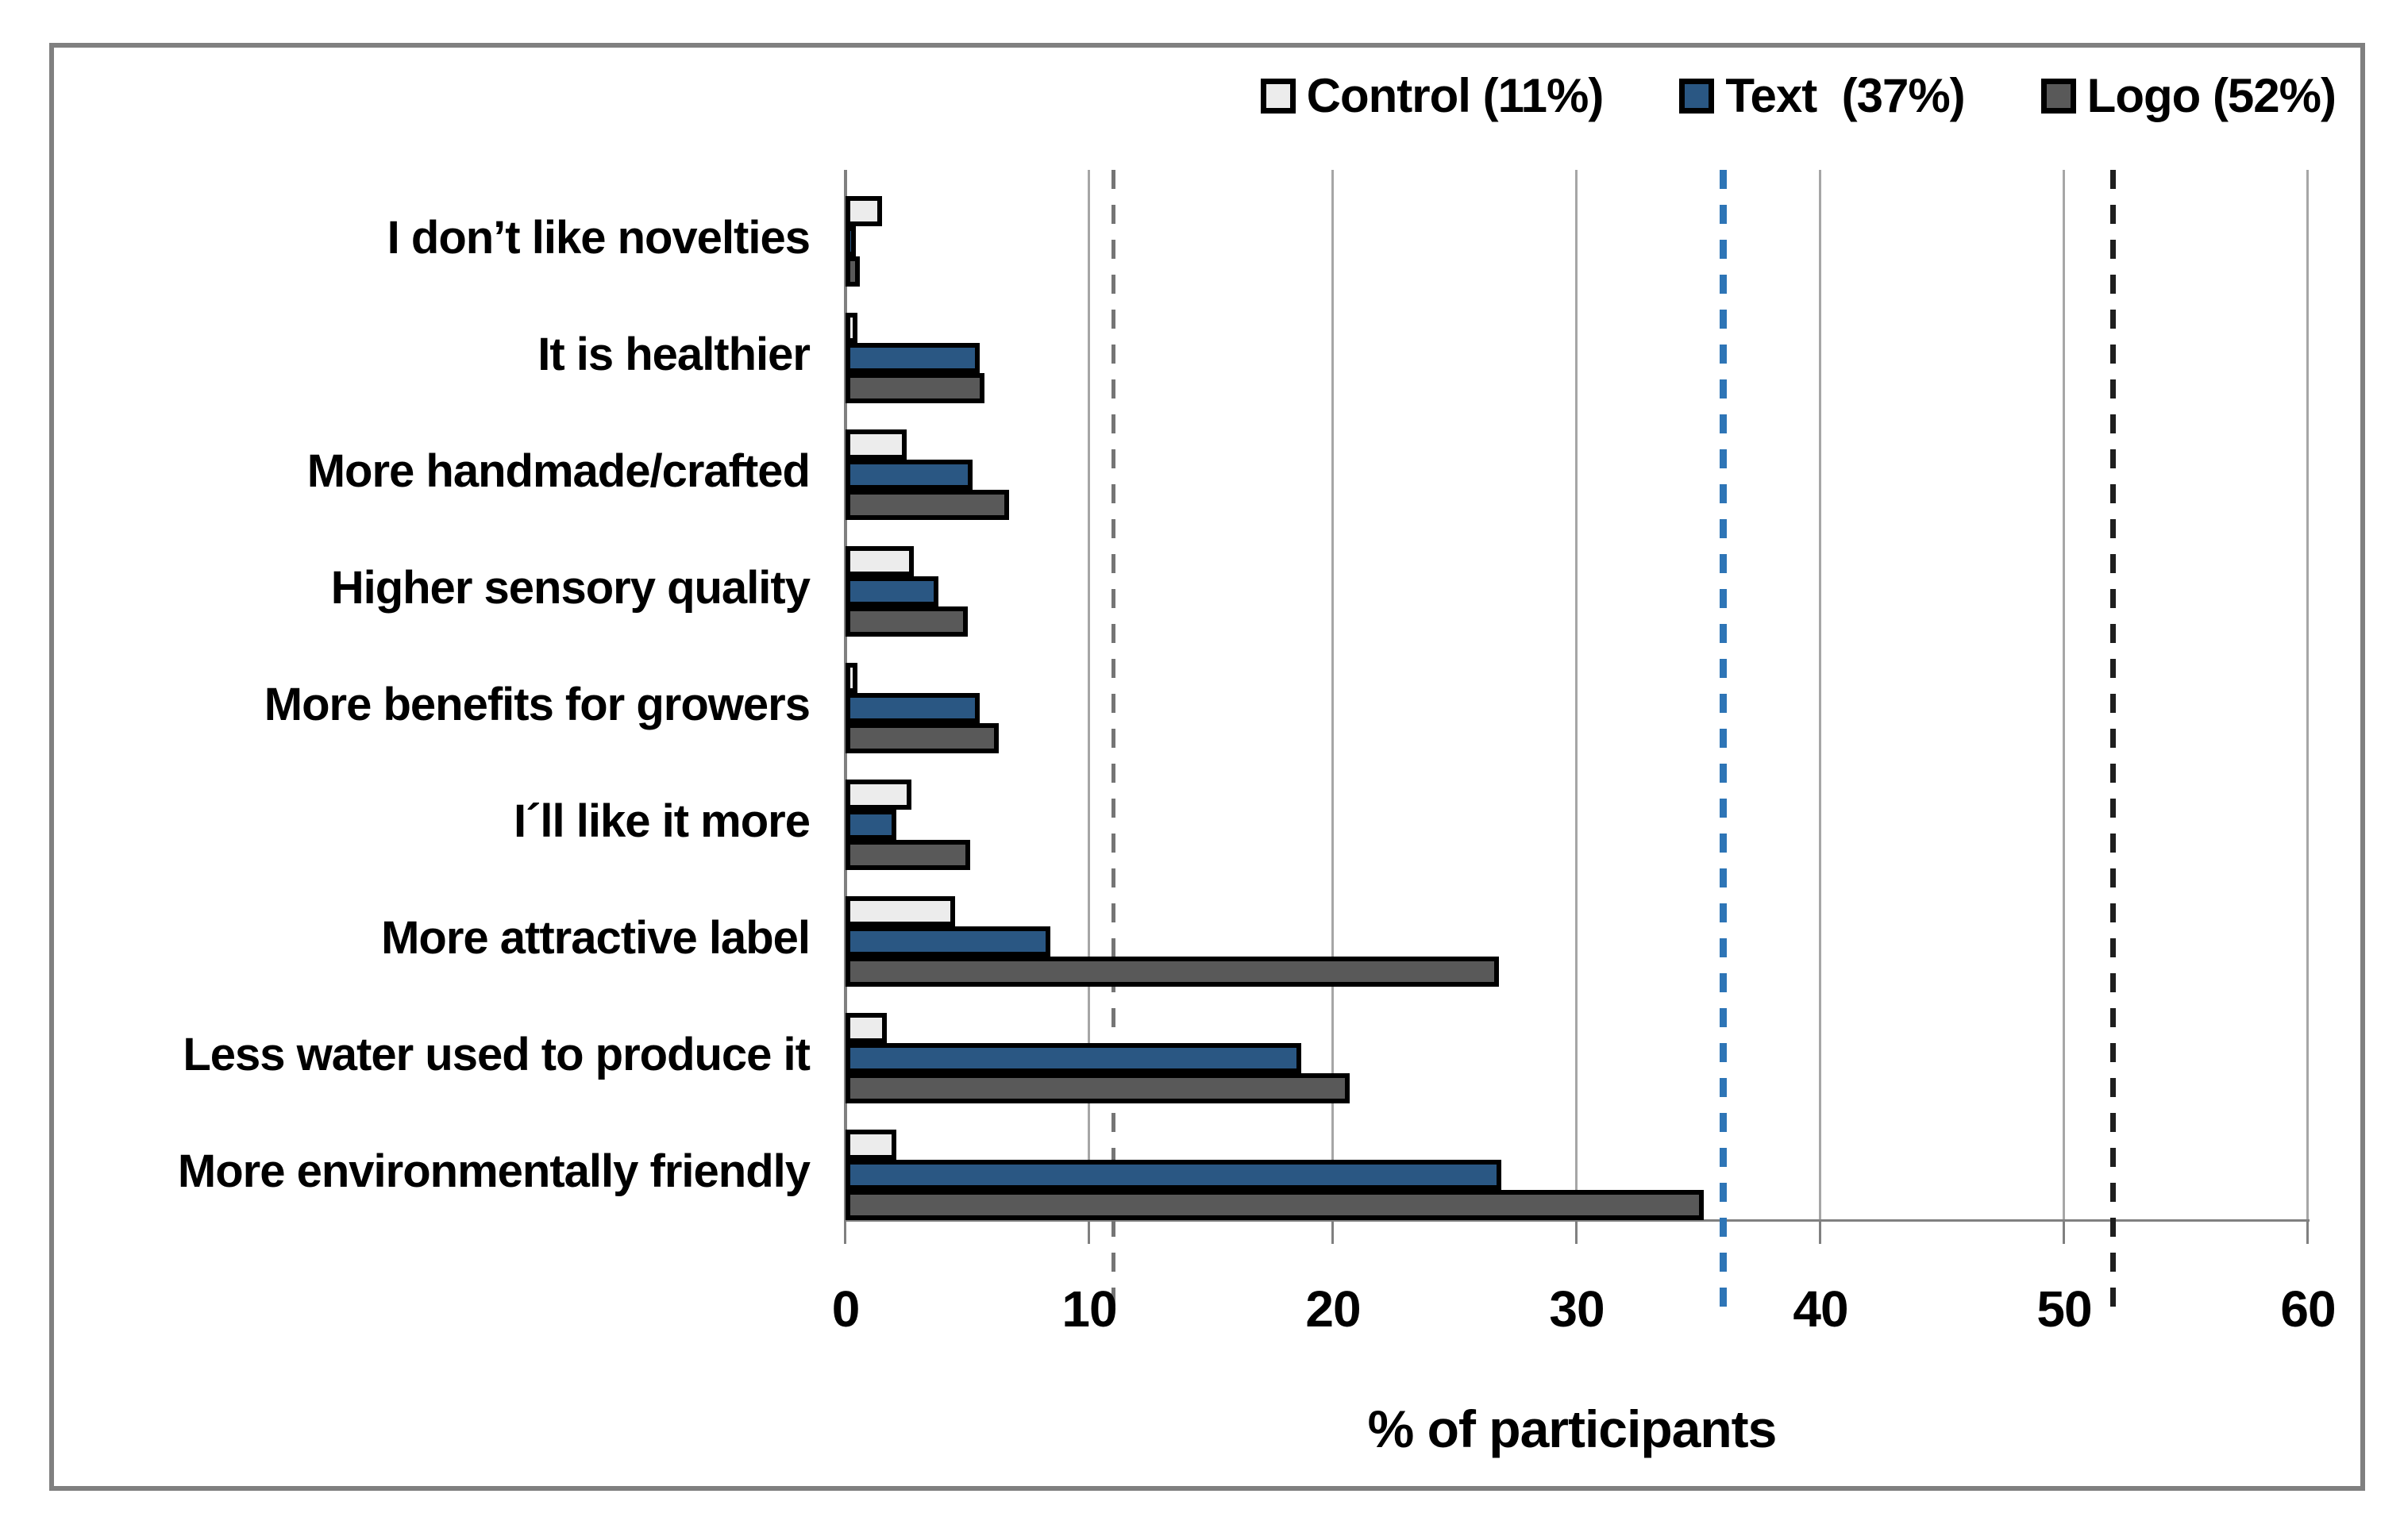 Image resolution: width=2404 pixels, height=1540 pixels. I want to click on x-tick-label: 0, so click(846, 1309).